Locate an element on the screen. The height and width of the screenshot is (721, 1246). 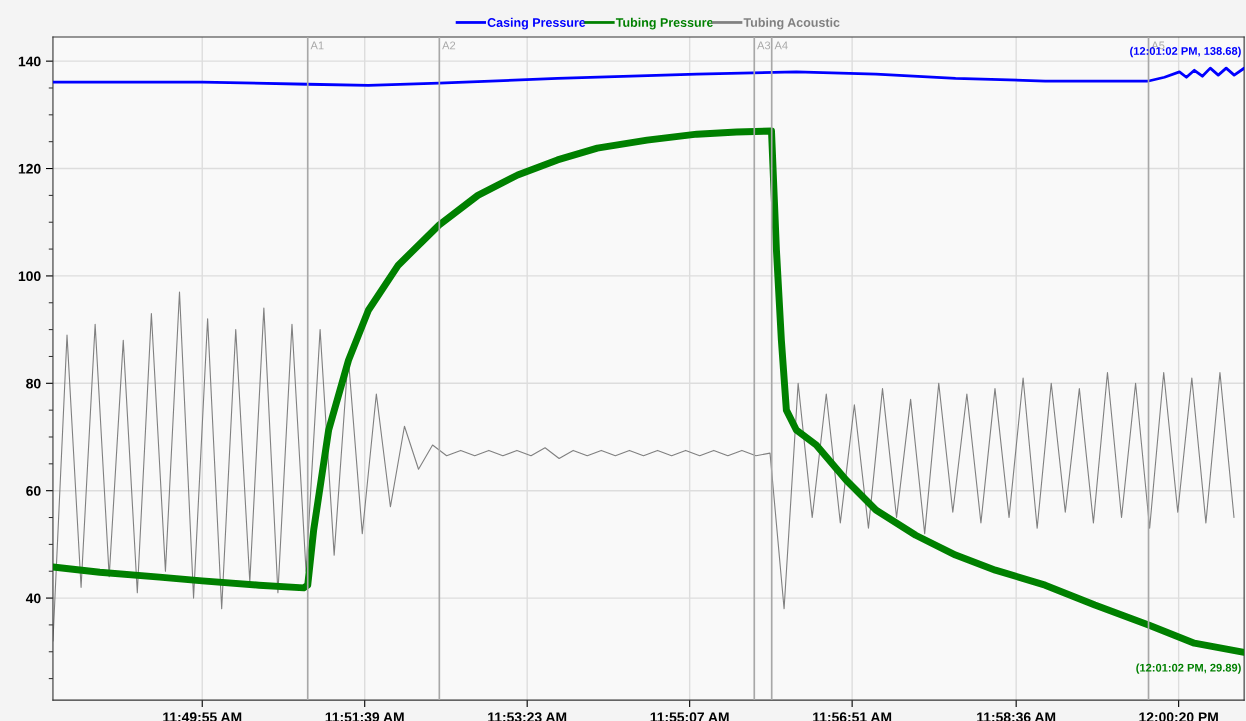
legend-label: Tubing Pressure is located at coordinates (664, 23).